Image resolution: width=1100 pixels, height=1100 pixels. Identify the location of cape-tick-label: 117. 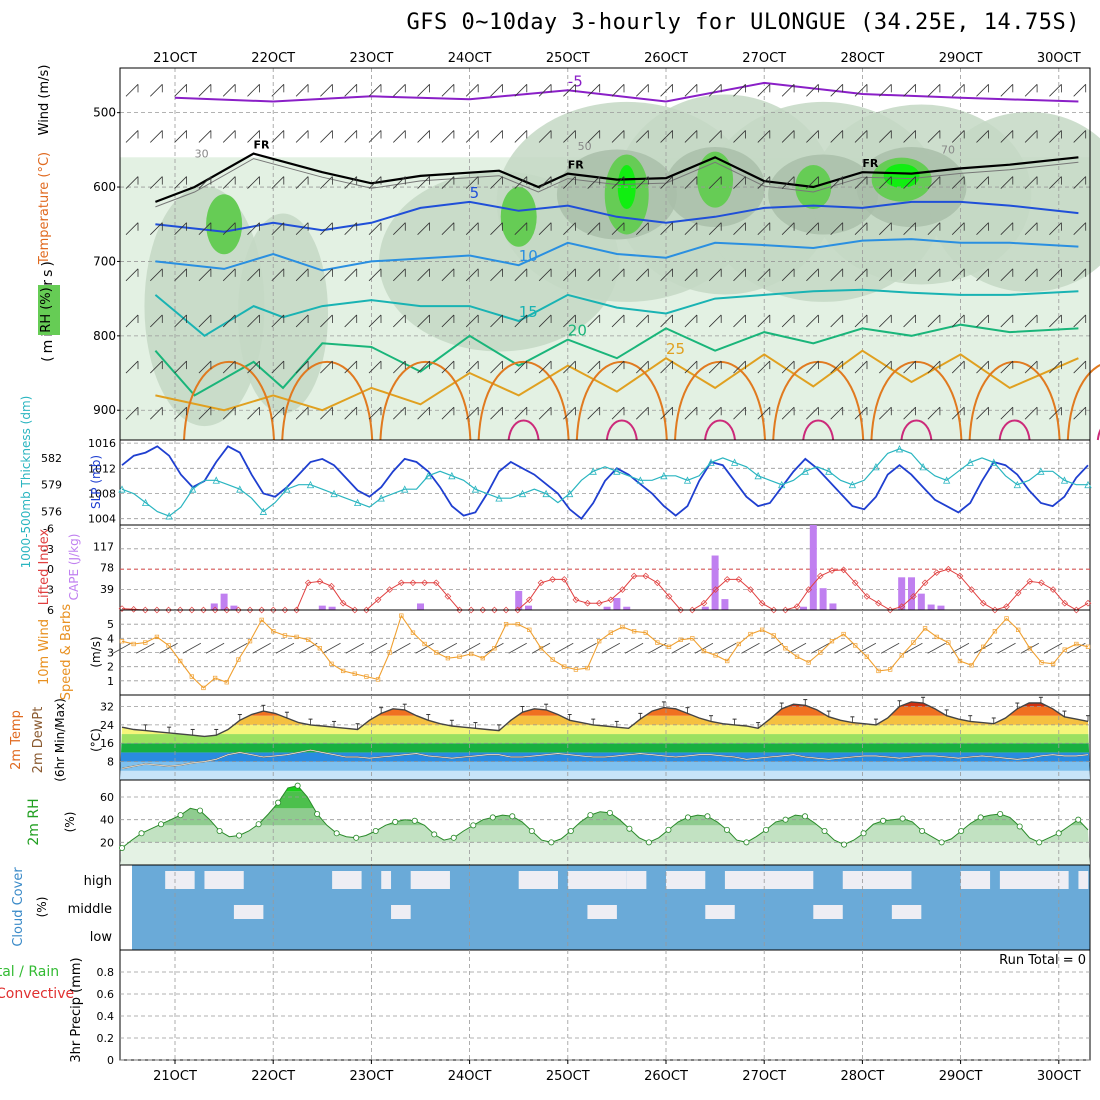
(103, 546).